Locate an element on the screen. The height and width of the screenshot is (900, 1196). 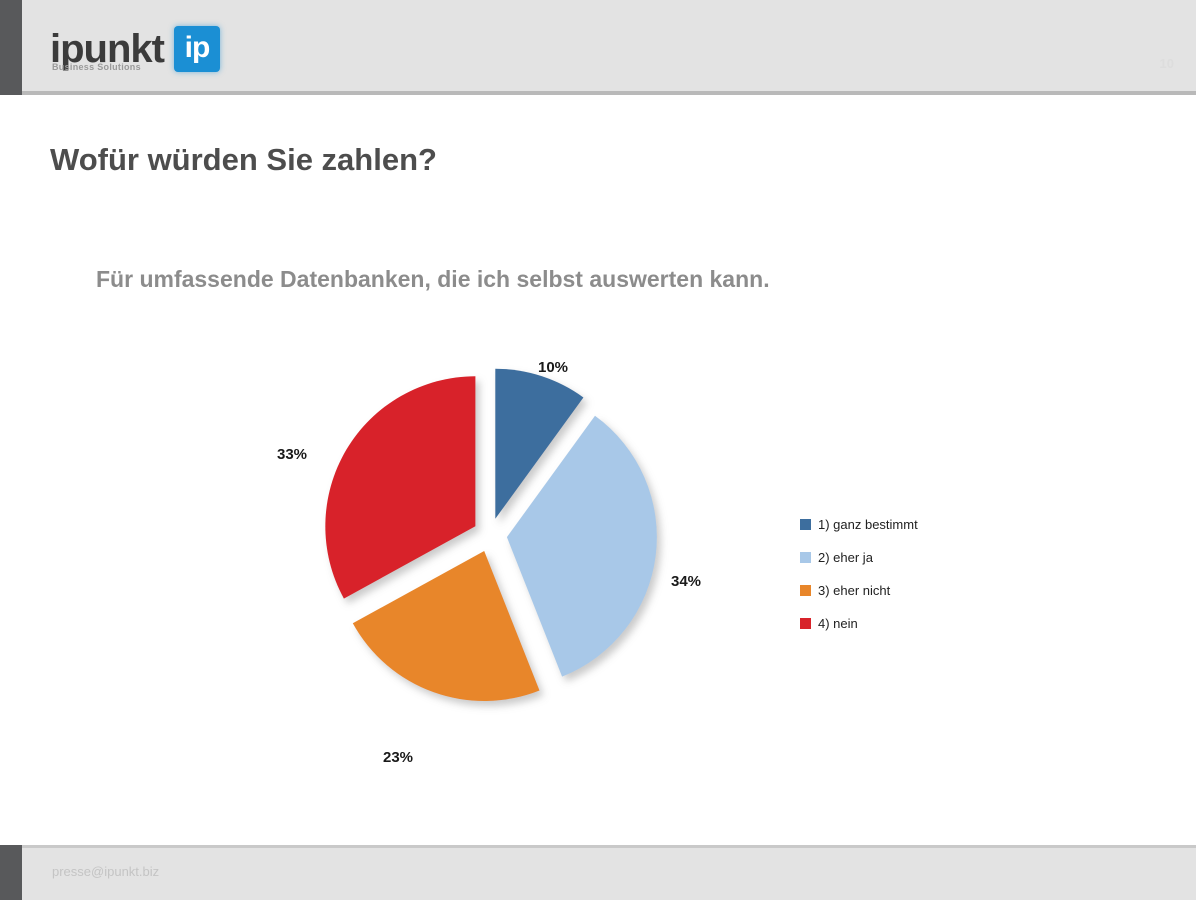
legend-item-label: 1) ganz bestimmt is located at coordinates (868, 524).